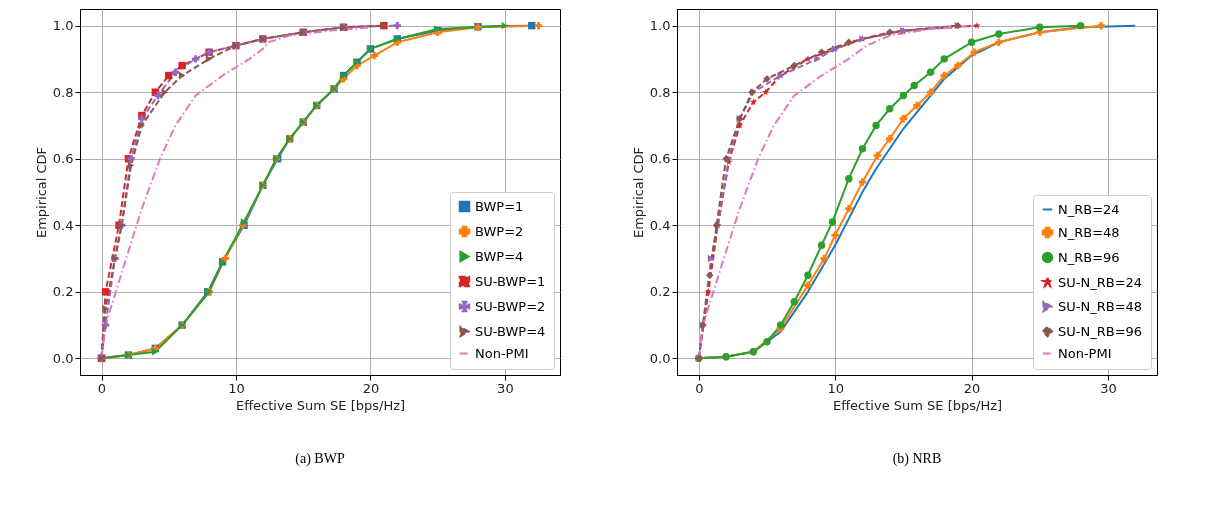  Describe the element at coordinates (917, 459) in the screenshot. I see `text: (b) NRB` at that location.